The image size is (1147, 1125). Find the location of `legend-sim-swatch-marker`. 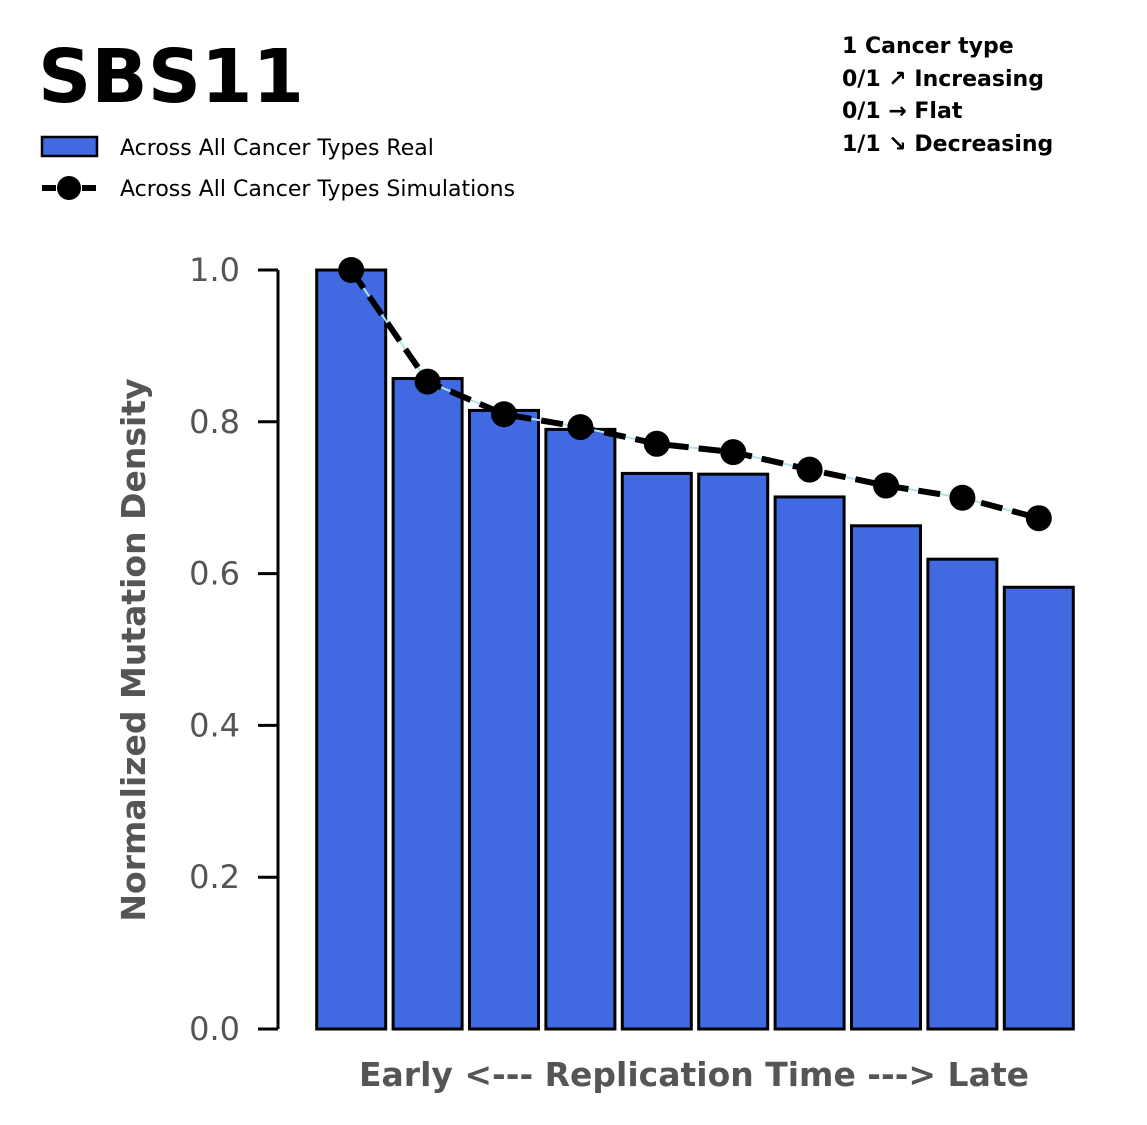

legend-sim-swatch-marker is located at coordinates (69, 188).